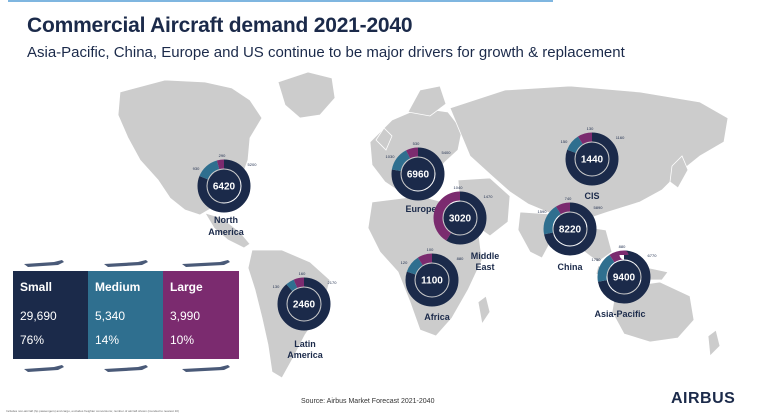  I want to click on donut-segment-label-small-north-america: 5200, so click(253, 164).